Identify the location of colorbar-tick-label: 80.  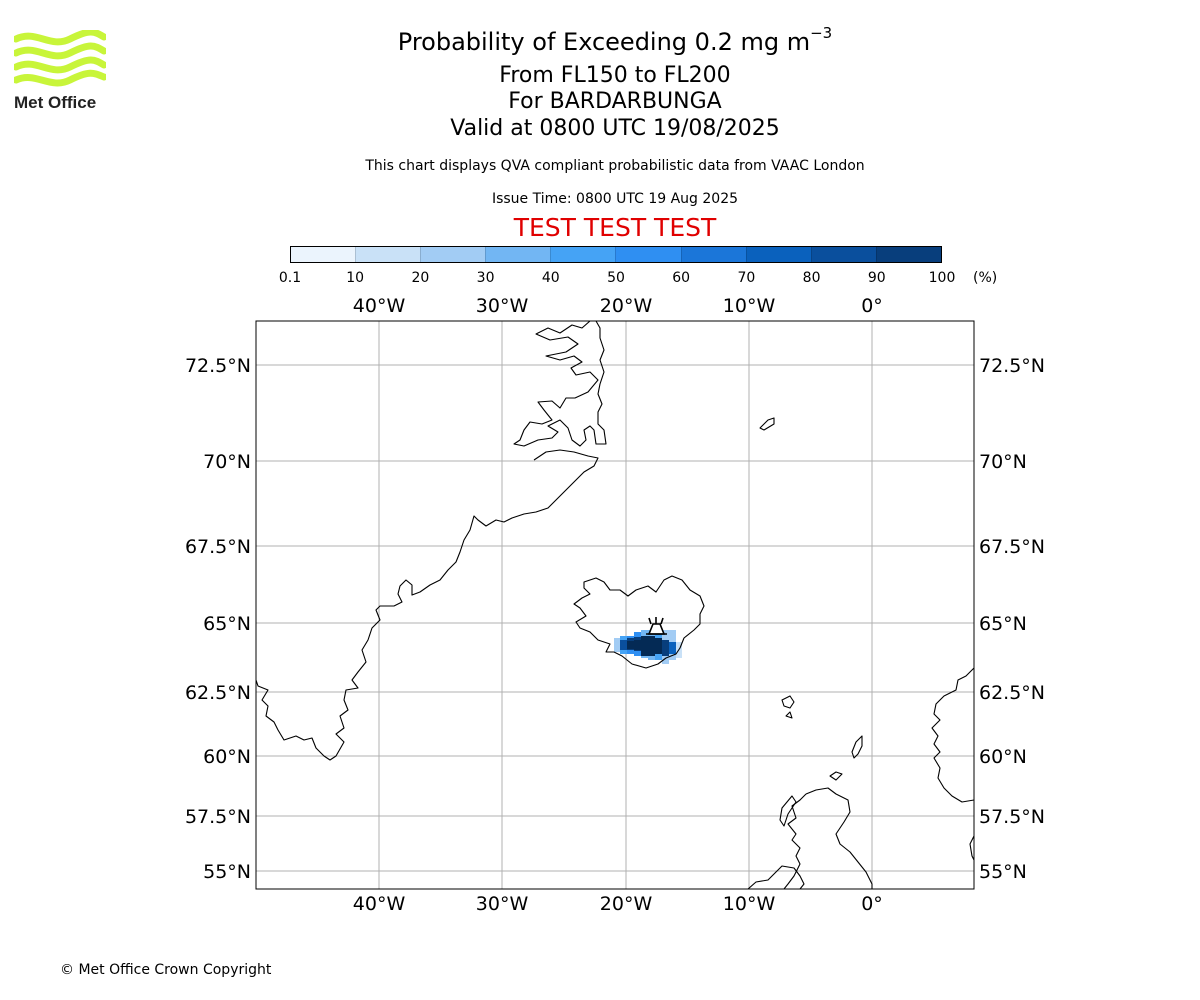
(811, 278).